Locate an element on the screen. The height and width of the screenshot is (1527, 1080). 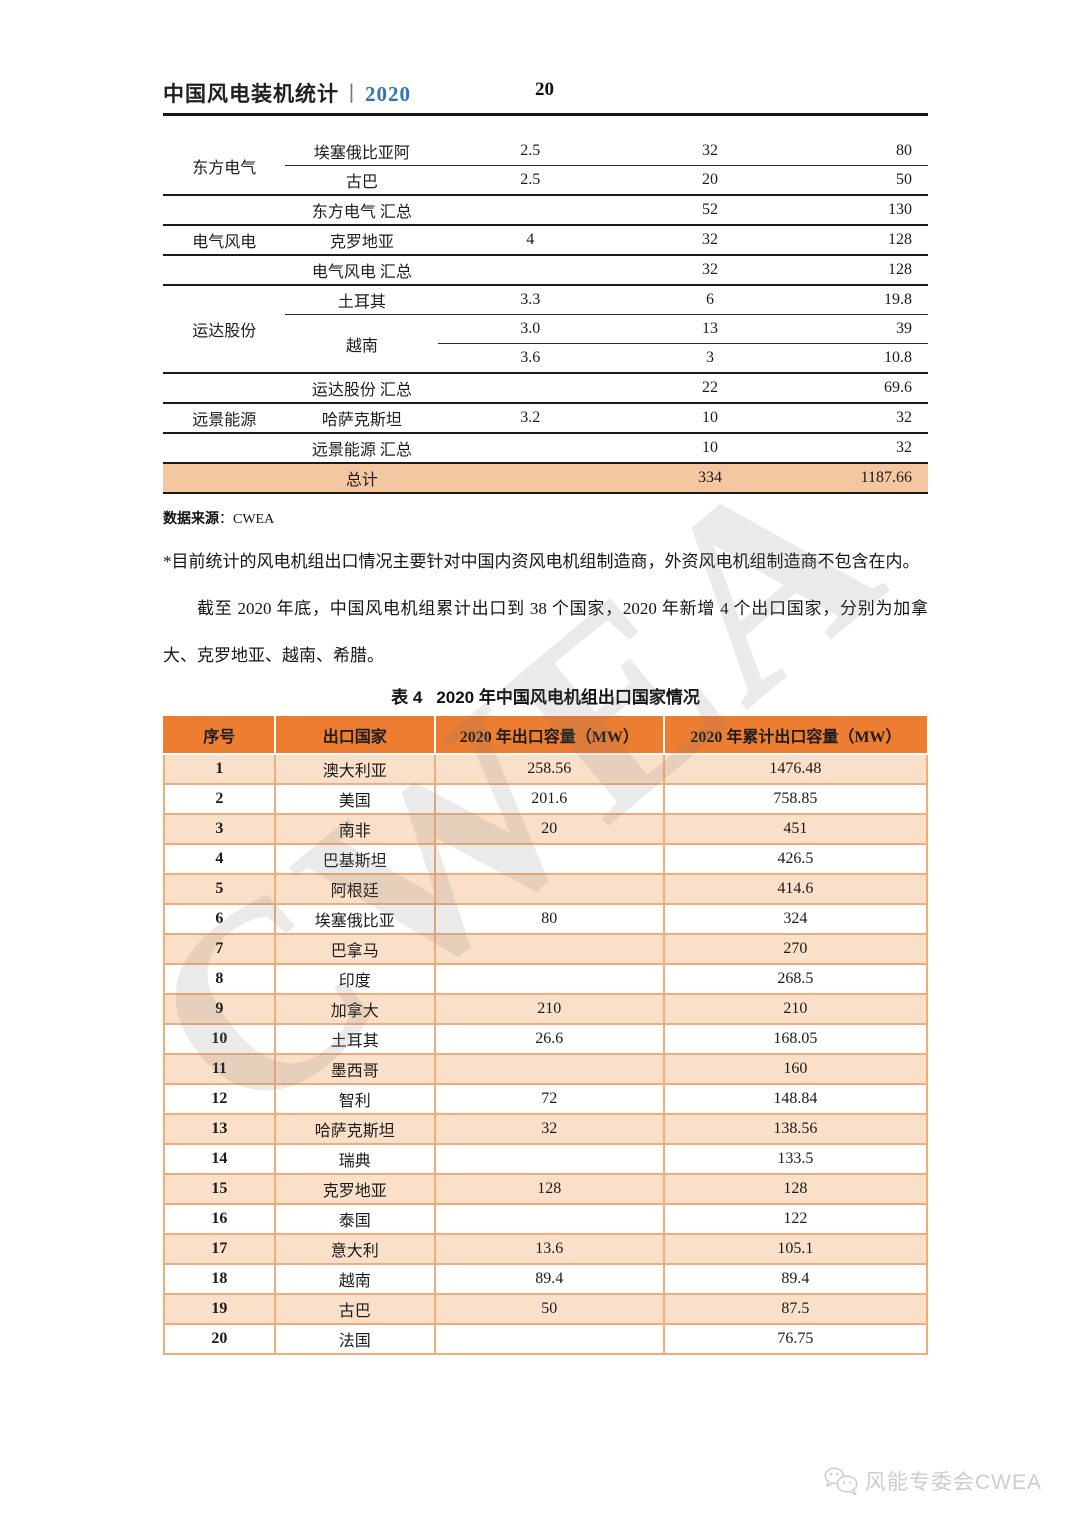
header-export-2020: 2020 年出口容量（MW） is located at coordinates (548, 735).